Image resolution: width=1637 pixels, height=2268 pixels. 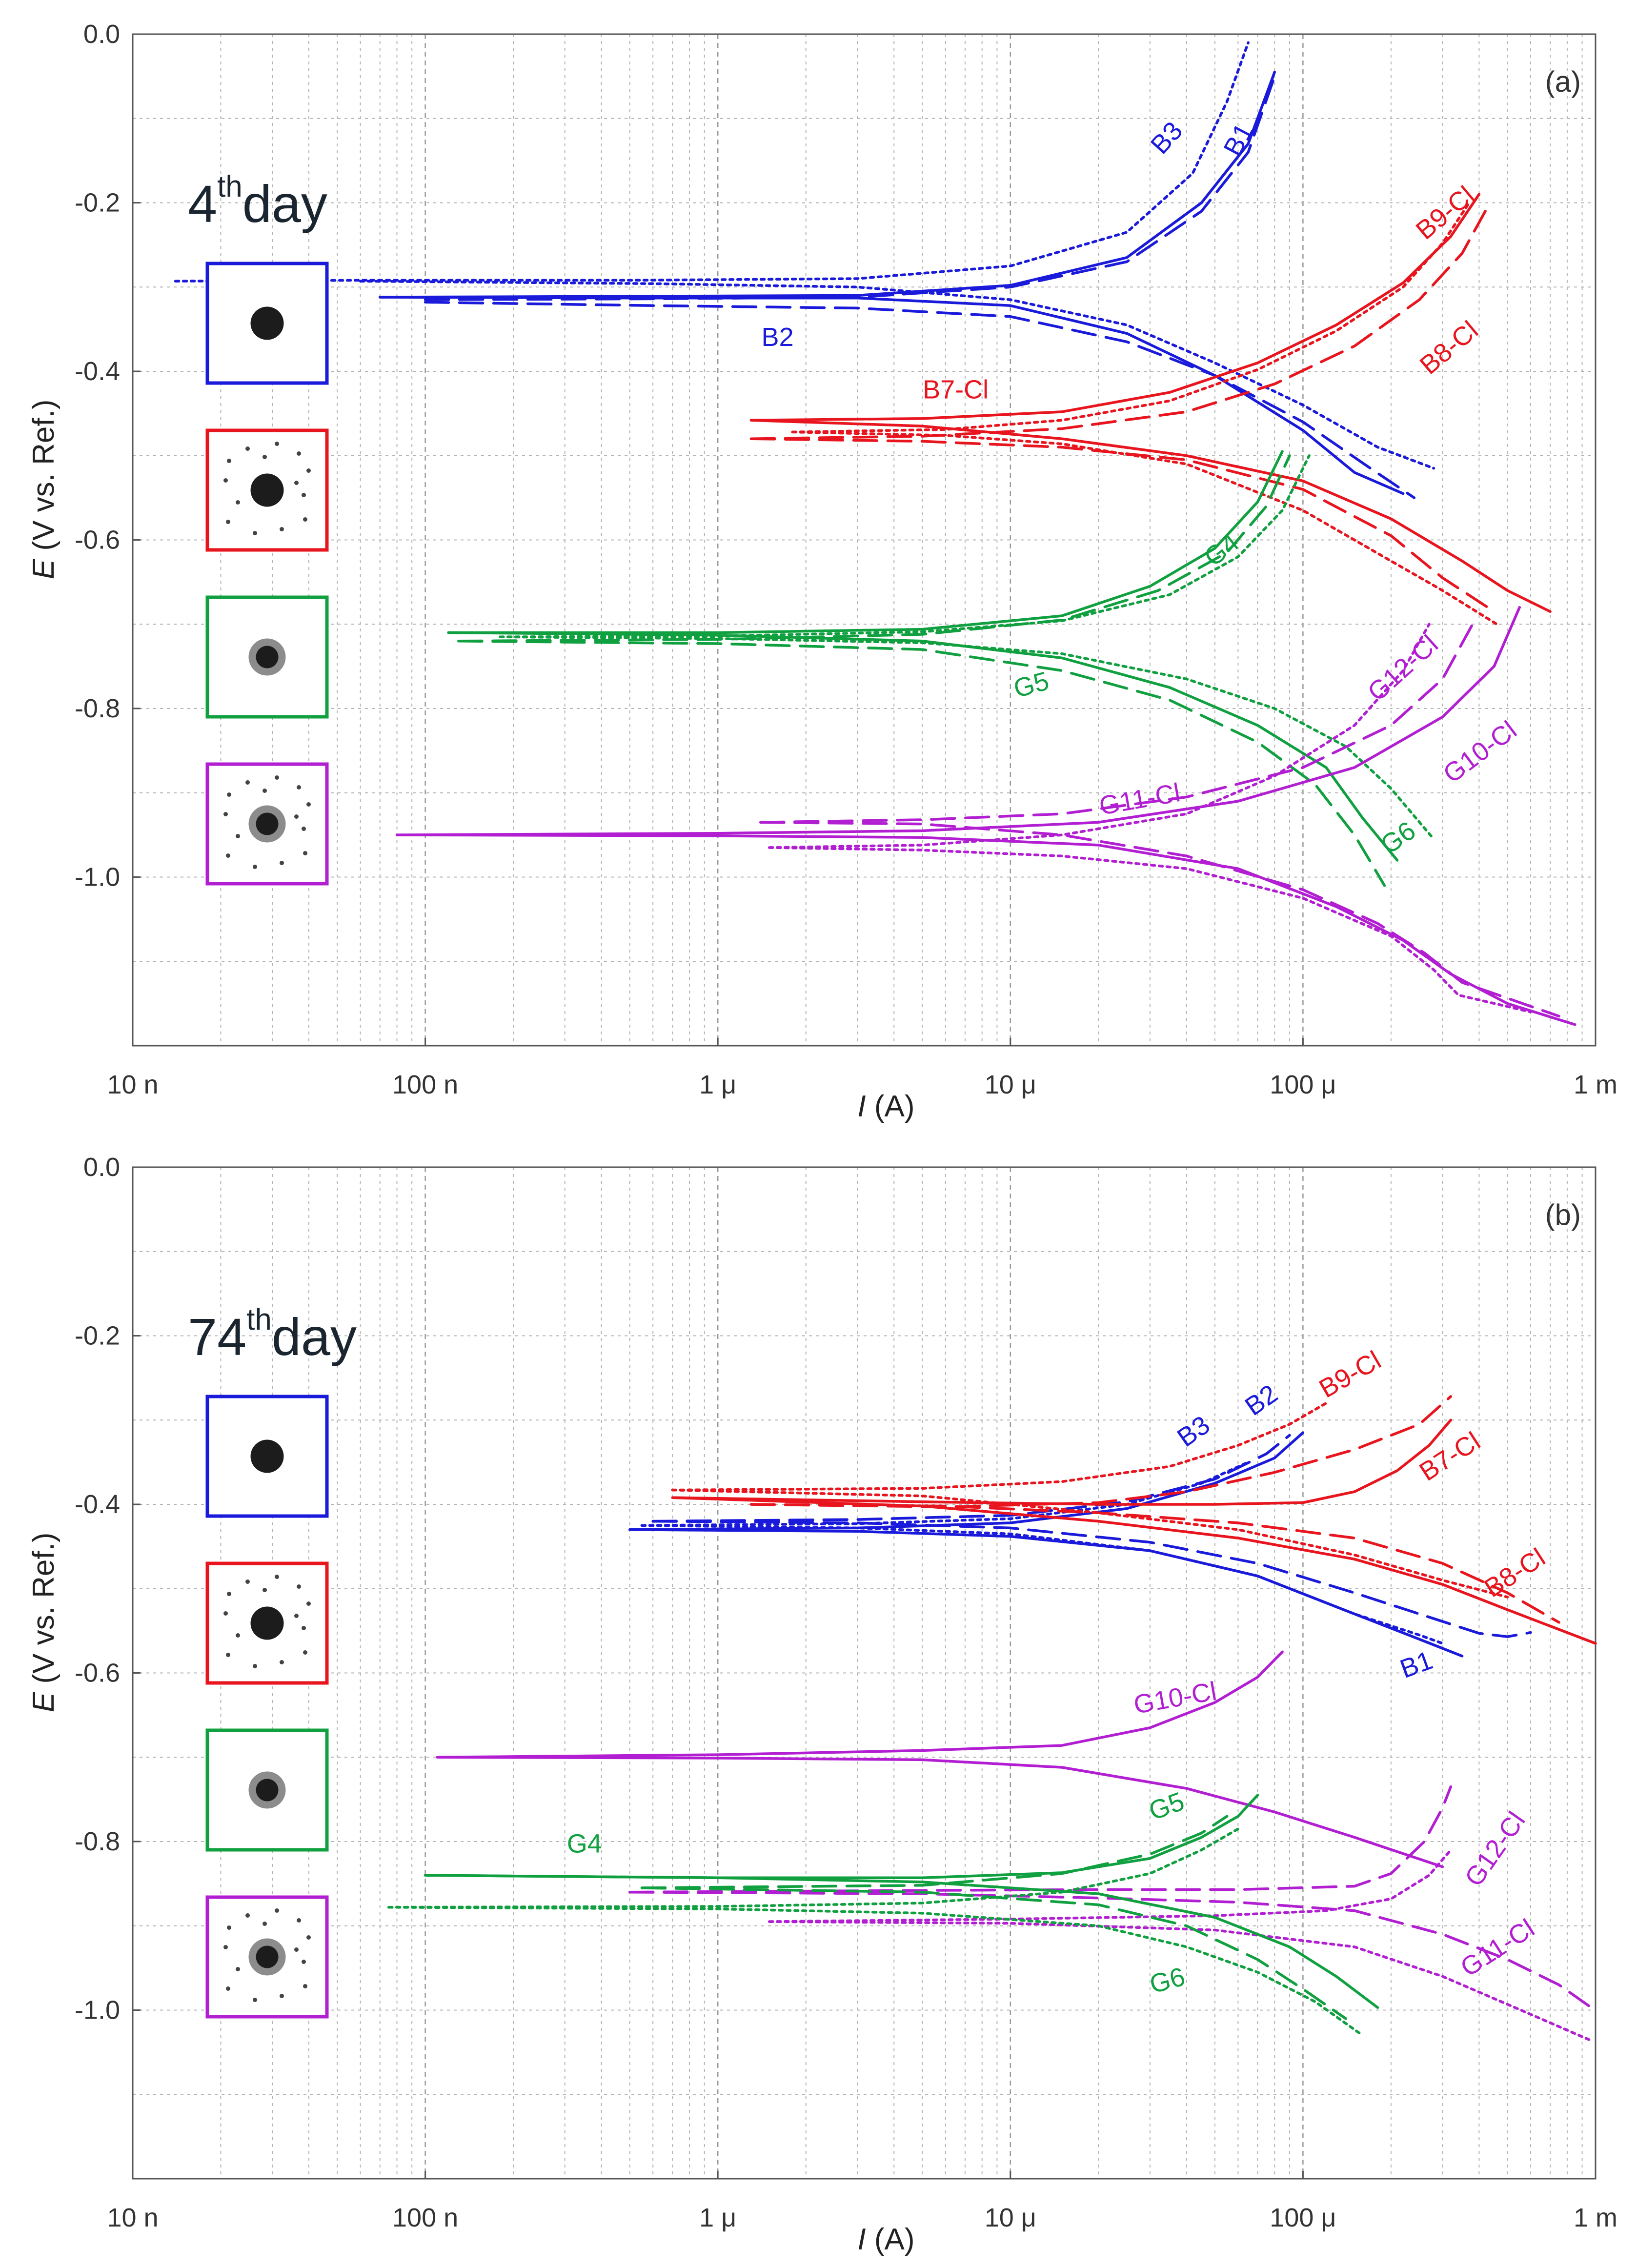 What do you see at coordinates (934, 1852) in the screenshot?
I see `series-g5-anodic` at bounding box center [934, 1852].